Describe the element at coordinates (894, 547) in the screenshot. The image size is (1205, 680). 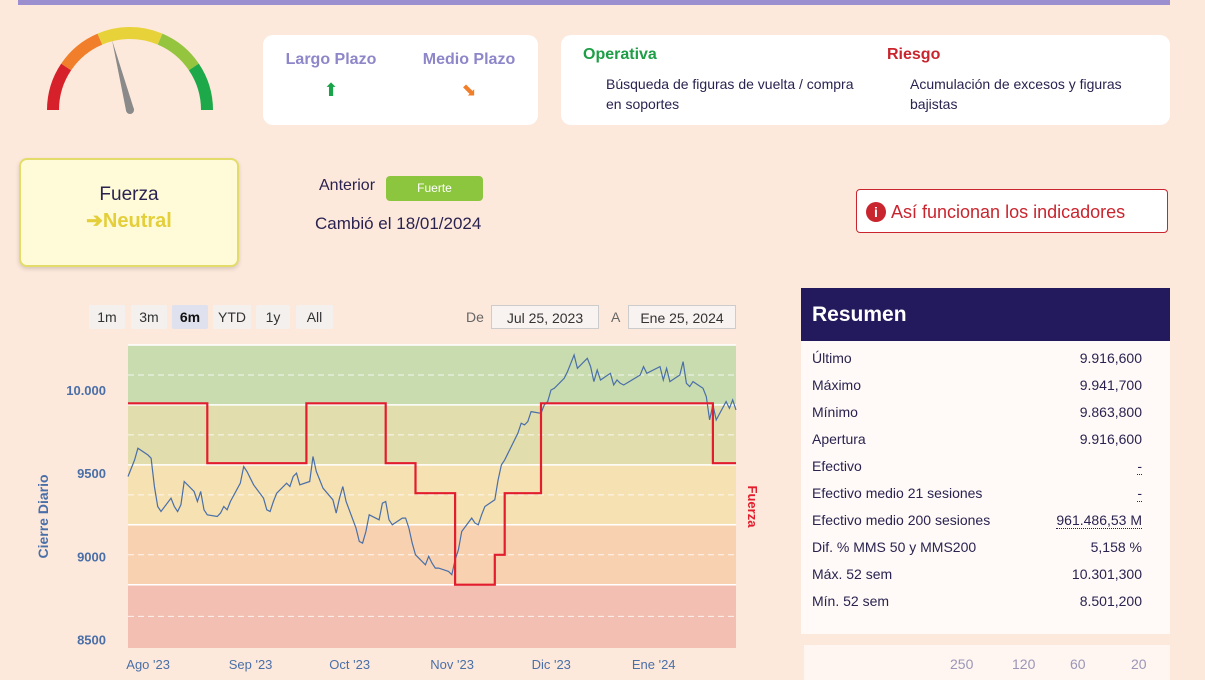
I see `resumen-row-label: Dif. % MMS 50 y MMS200` at that location.